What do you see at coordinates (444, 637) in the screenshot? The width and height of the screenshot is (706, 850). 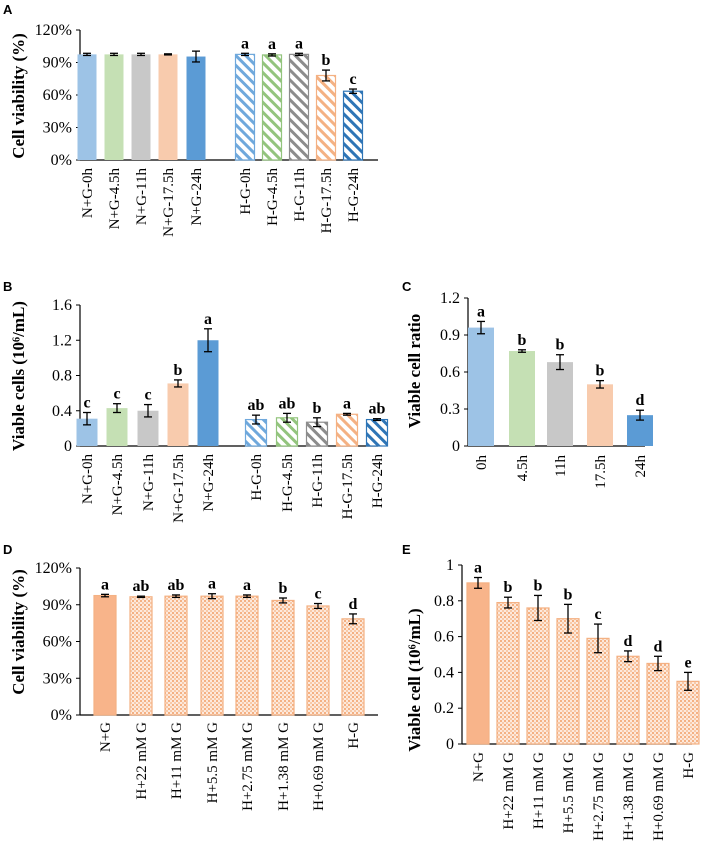 I see `panel-e-ytick-label: 0.6` at bounding box center [444, 637].